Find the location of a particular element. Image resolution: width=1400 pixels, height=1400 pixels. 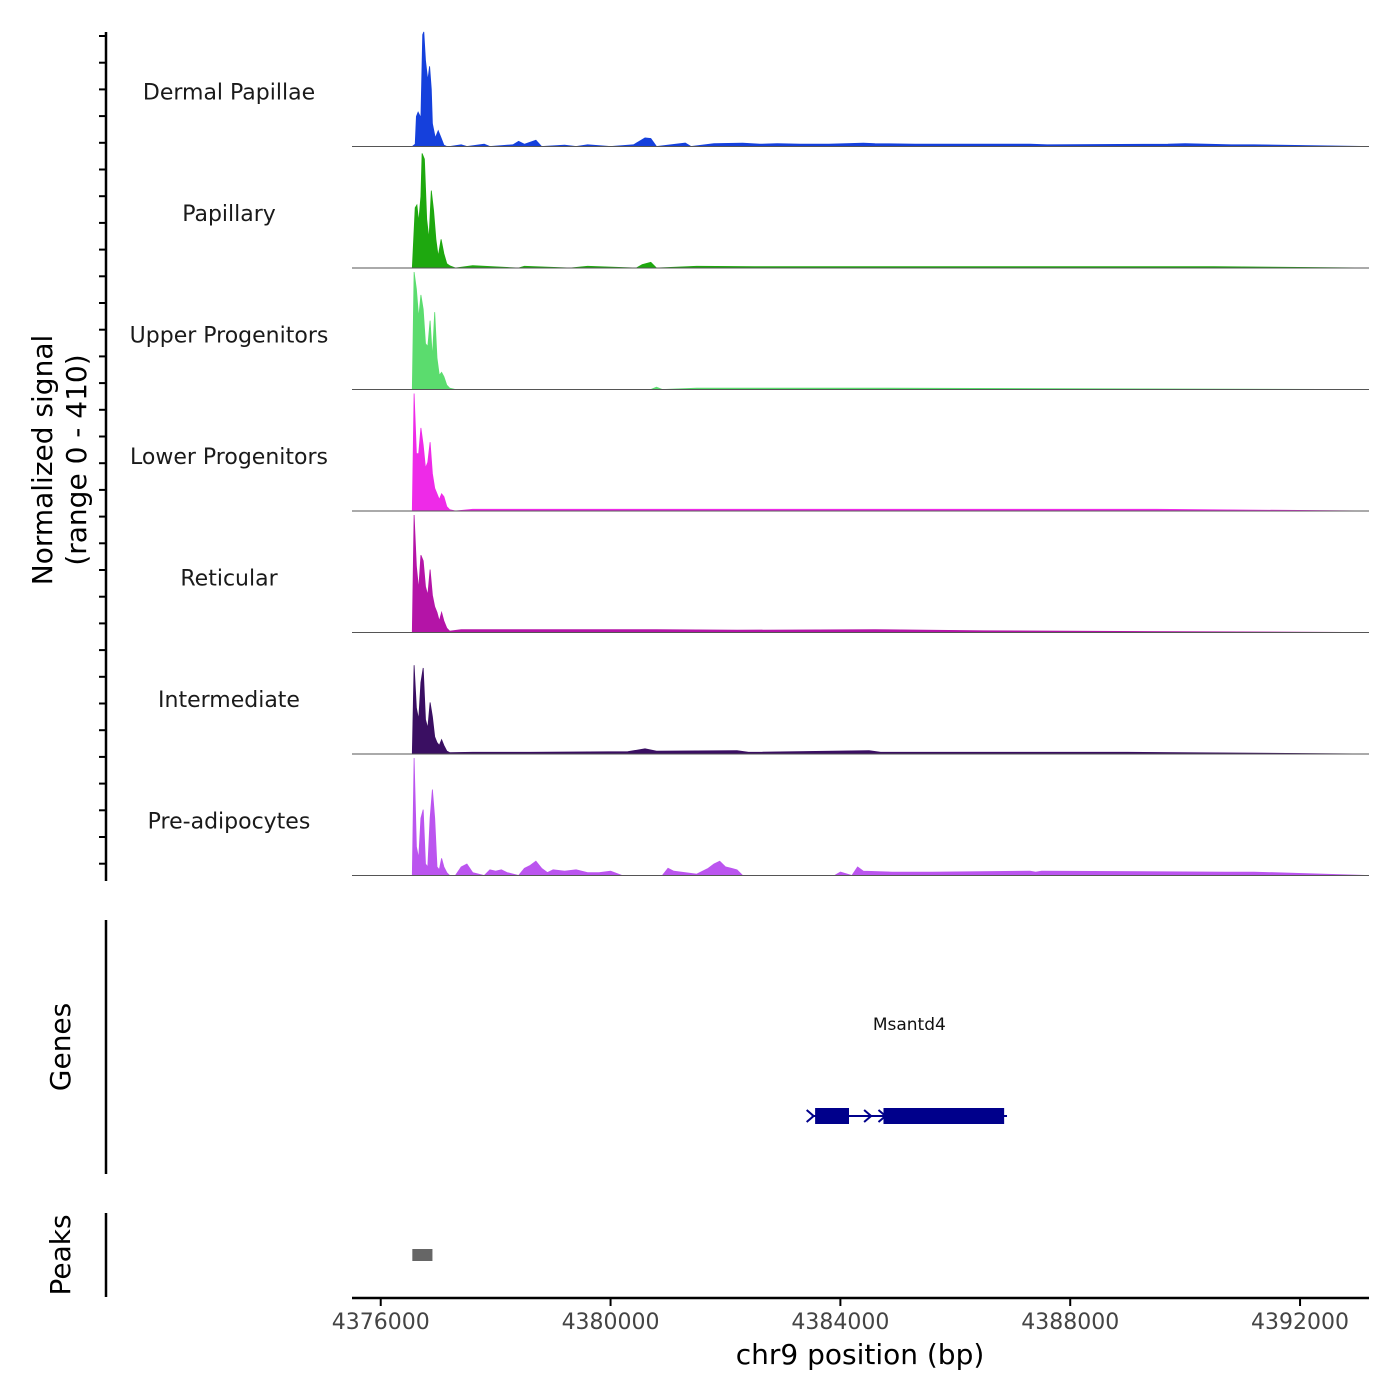

peak-region is located at coordinates (422, 1255).